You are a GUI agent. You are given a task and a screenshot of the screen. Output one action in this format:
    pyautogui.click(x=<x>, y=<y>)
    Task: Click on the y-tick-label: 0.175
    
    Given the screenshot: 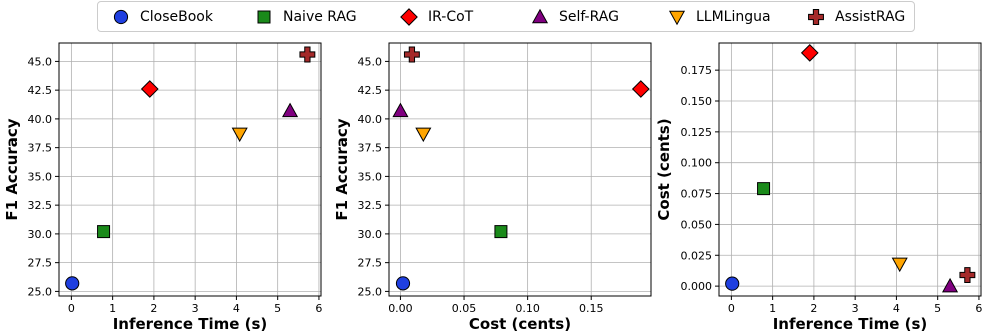 What is the action you would take?
    pyautogui.click(x=697, y=70)
    